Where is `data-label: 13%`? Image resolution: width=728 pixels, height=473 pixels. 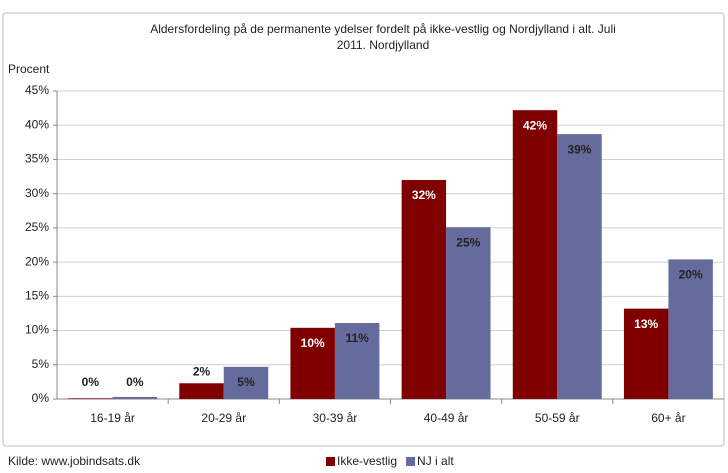 data-label: 13% is located at coordinates (646, 324).